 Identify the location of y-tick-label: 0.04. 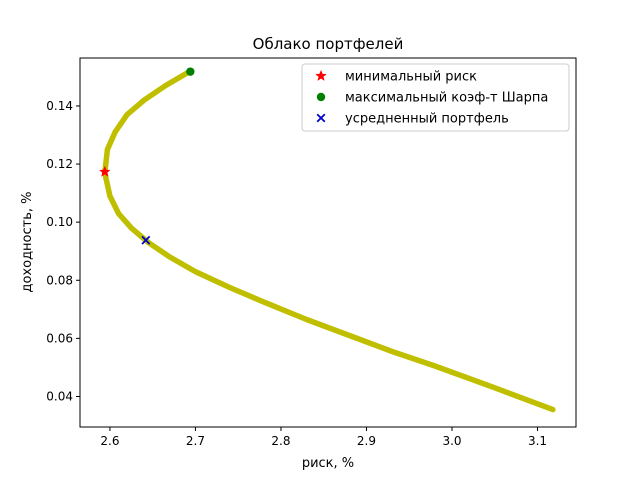
(59, 396).